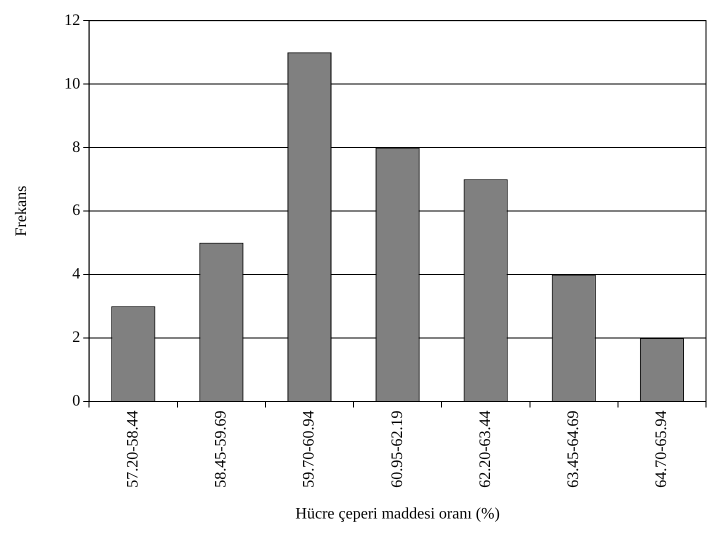  Describe the element at coordinates (76, 274) in the screenshot. I see `y-tick-label: 4` at that location.